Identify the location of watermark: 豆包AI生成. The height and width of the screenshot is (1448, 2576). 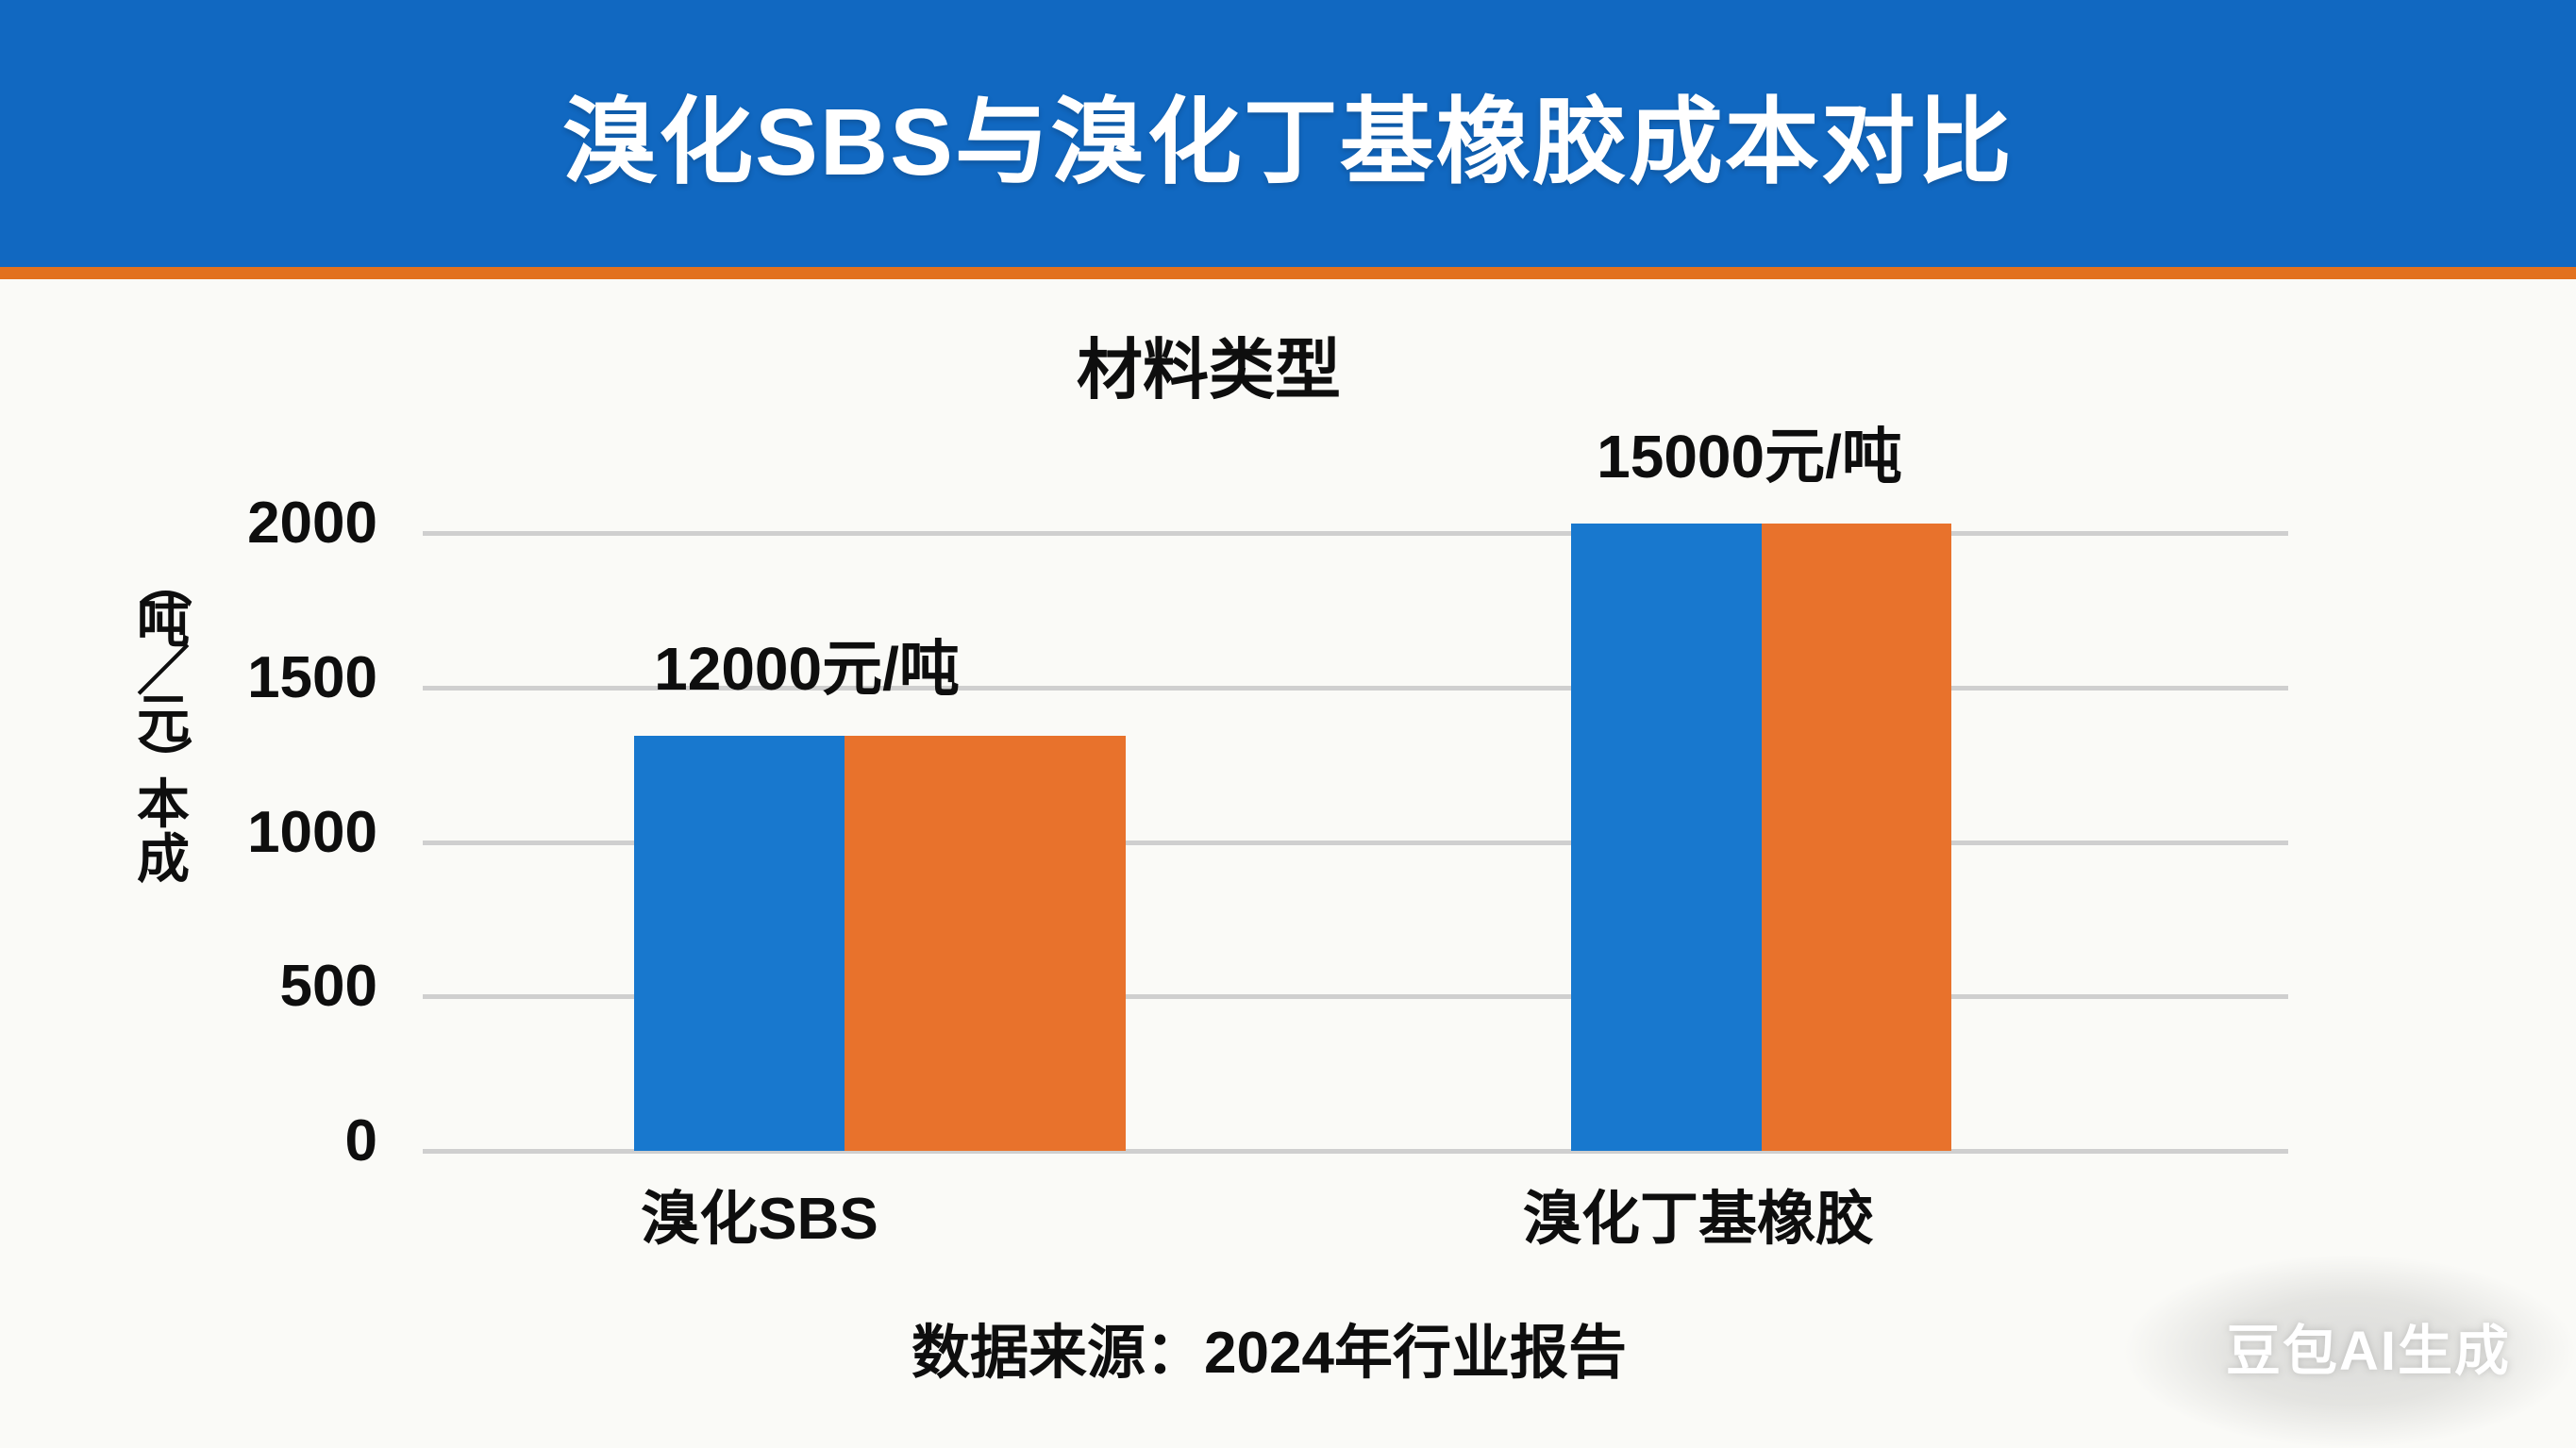
(2368, 1351).